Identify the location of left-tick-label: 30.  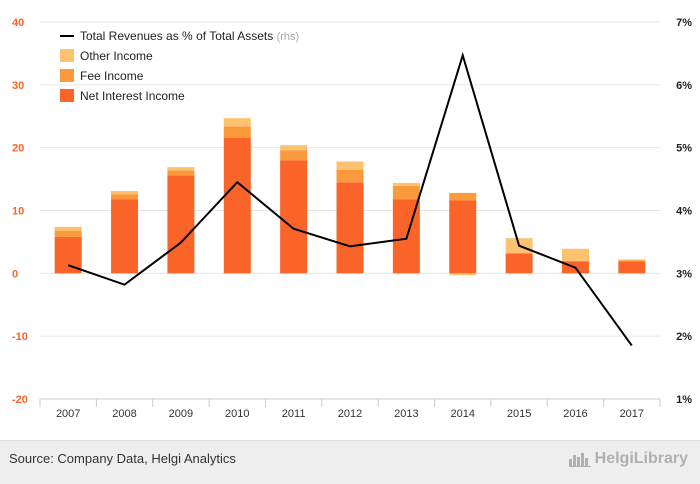
(18, 86).